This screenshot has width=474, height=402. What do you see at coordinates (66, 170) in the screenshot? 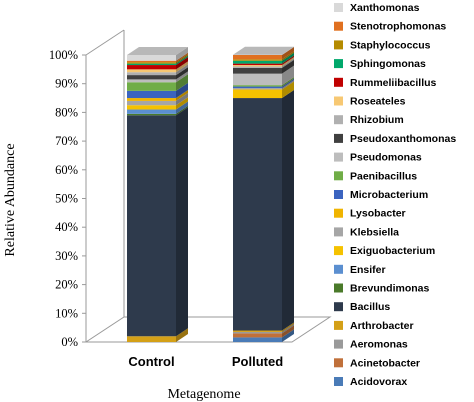
I see `y-tick-label: 60%` at bounding box center [66, 170].